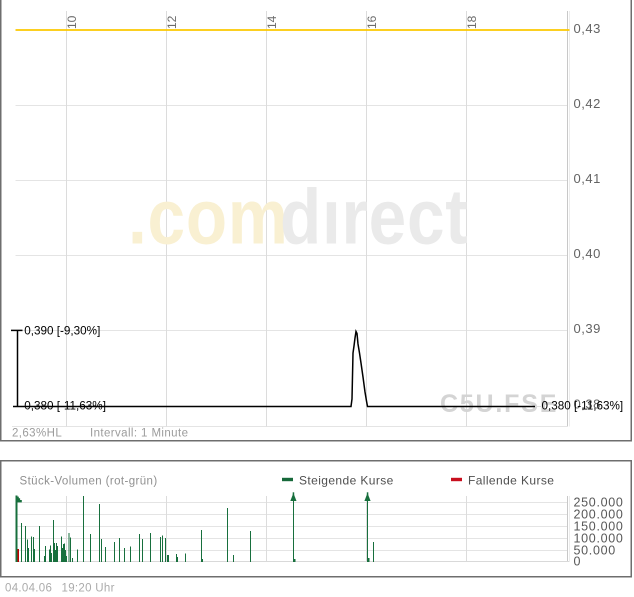 The height and width of the screenshot is (597, 634). I want to click on svg-text: 0,41, so click(587, 178).